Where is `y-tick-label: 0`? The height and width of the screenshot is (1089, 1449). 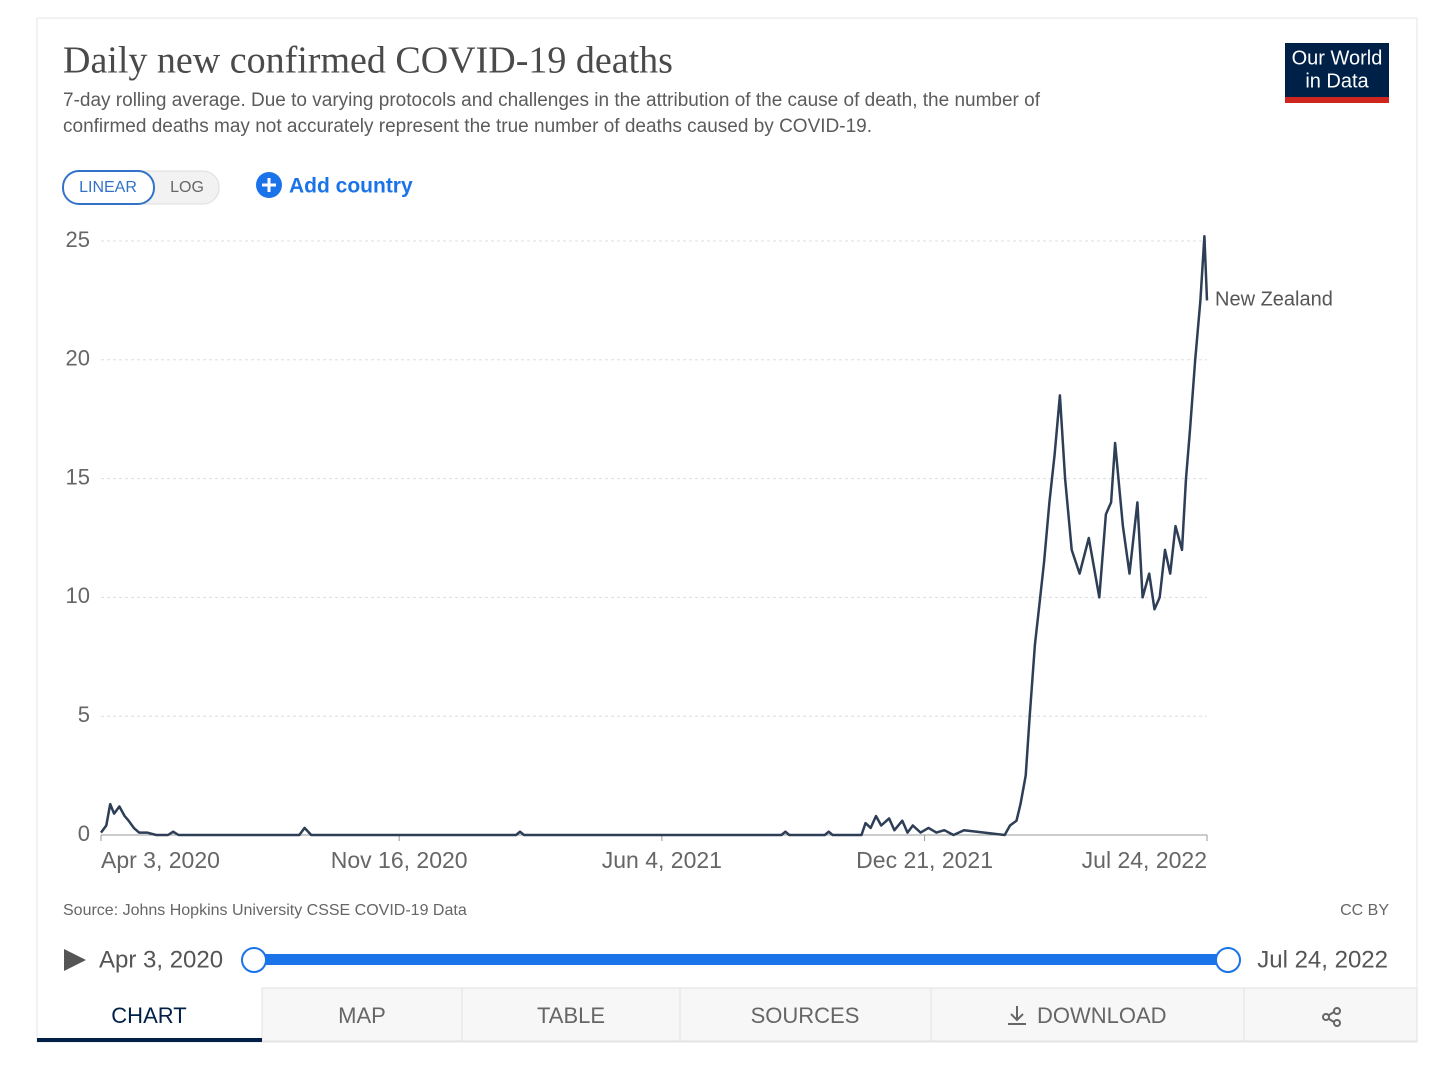
y-tick-label: 0 is located at coordinates (84, 833).